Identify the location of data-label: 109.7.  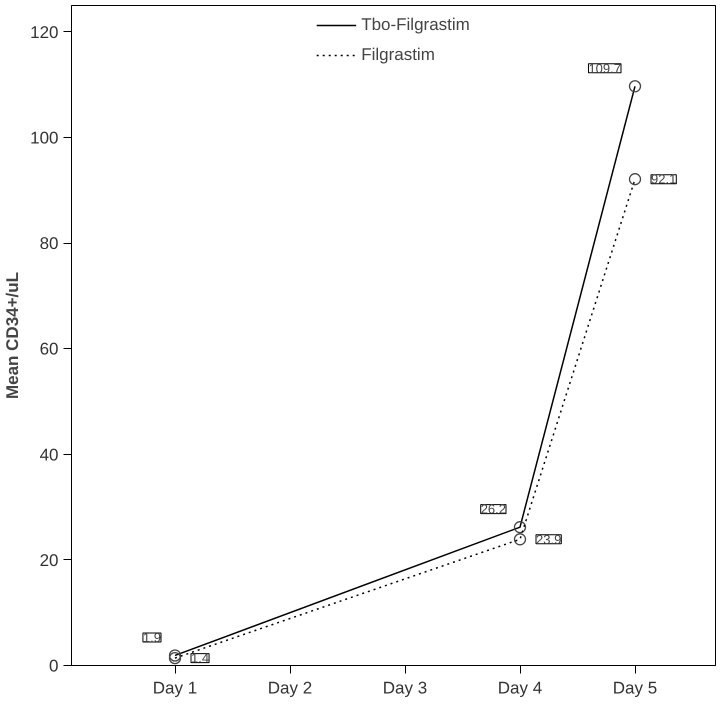
(605, 68).